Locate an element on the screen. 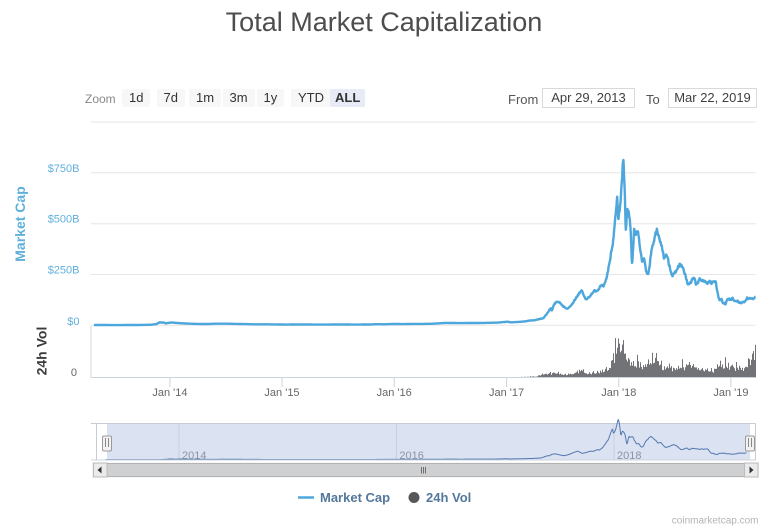  svg-text: $500B is located at coordinates (64, 220).